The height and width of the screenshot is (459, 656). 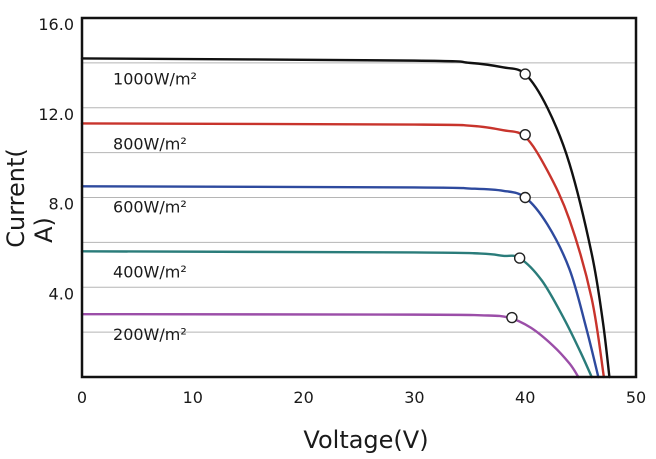 I want to click on y-tick-label: 12.0, so click(x=56, y=114).